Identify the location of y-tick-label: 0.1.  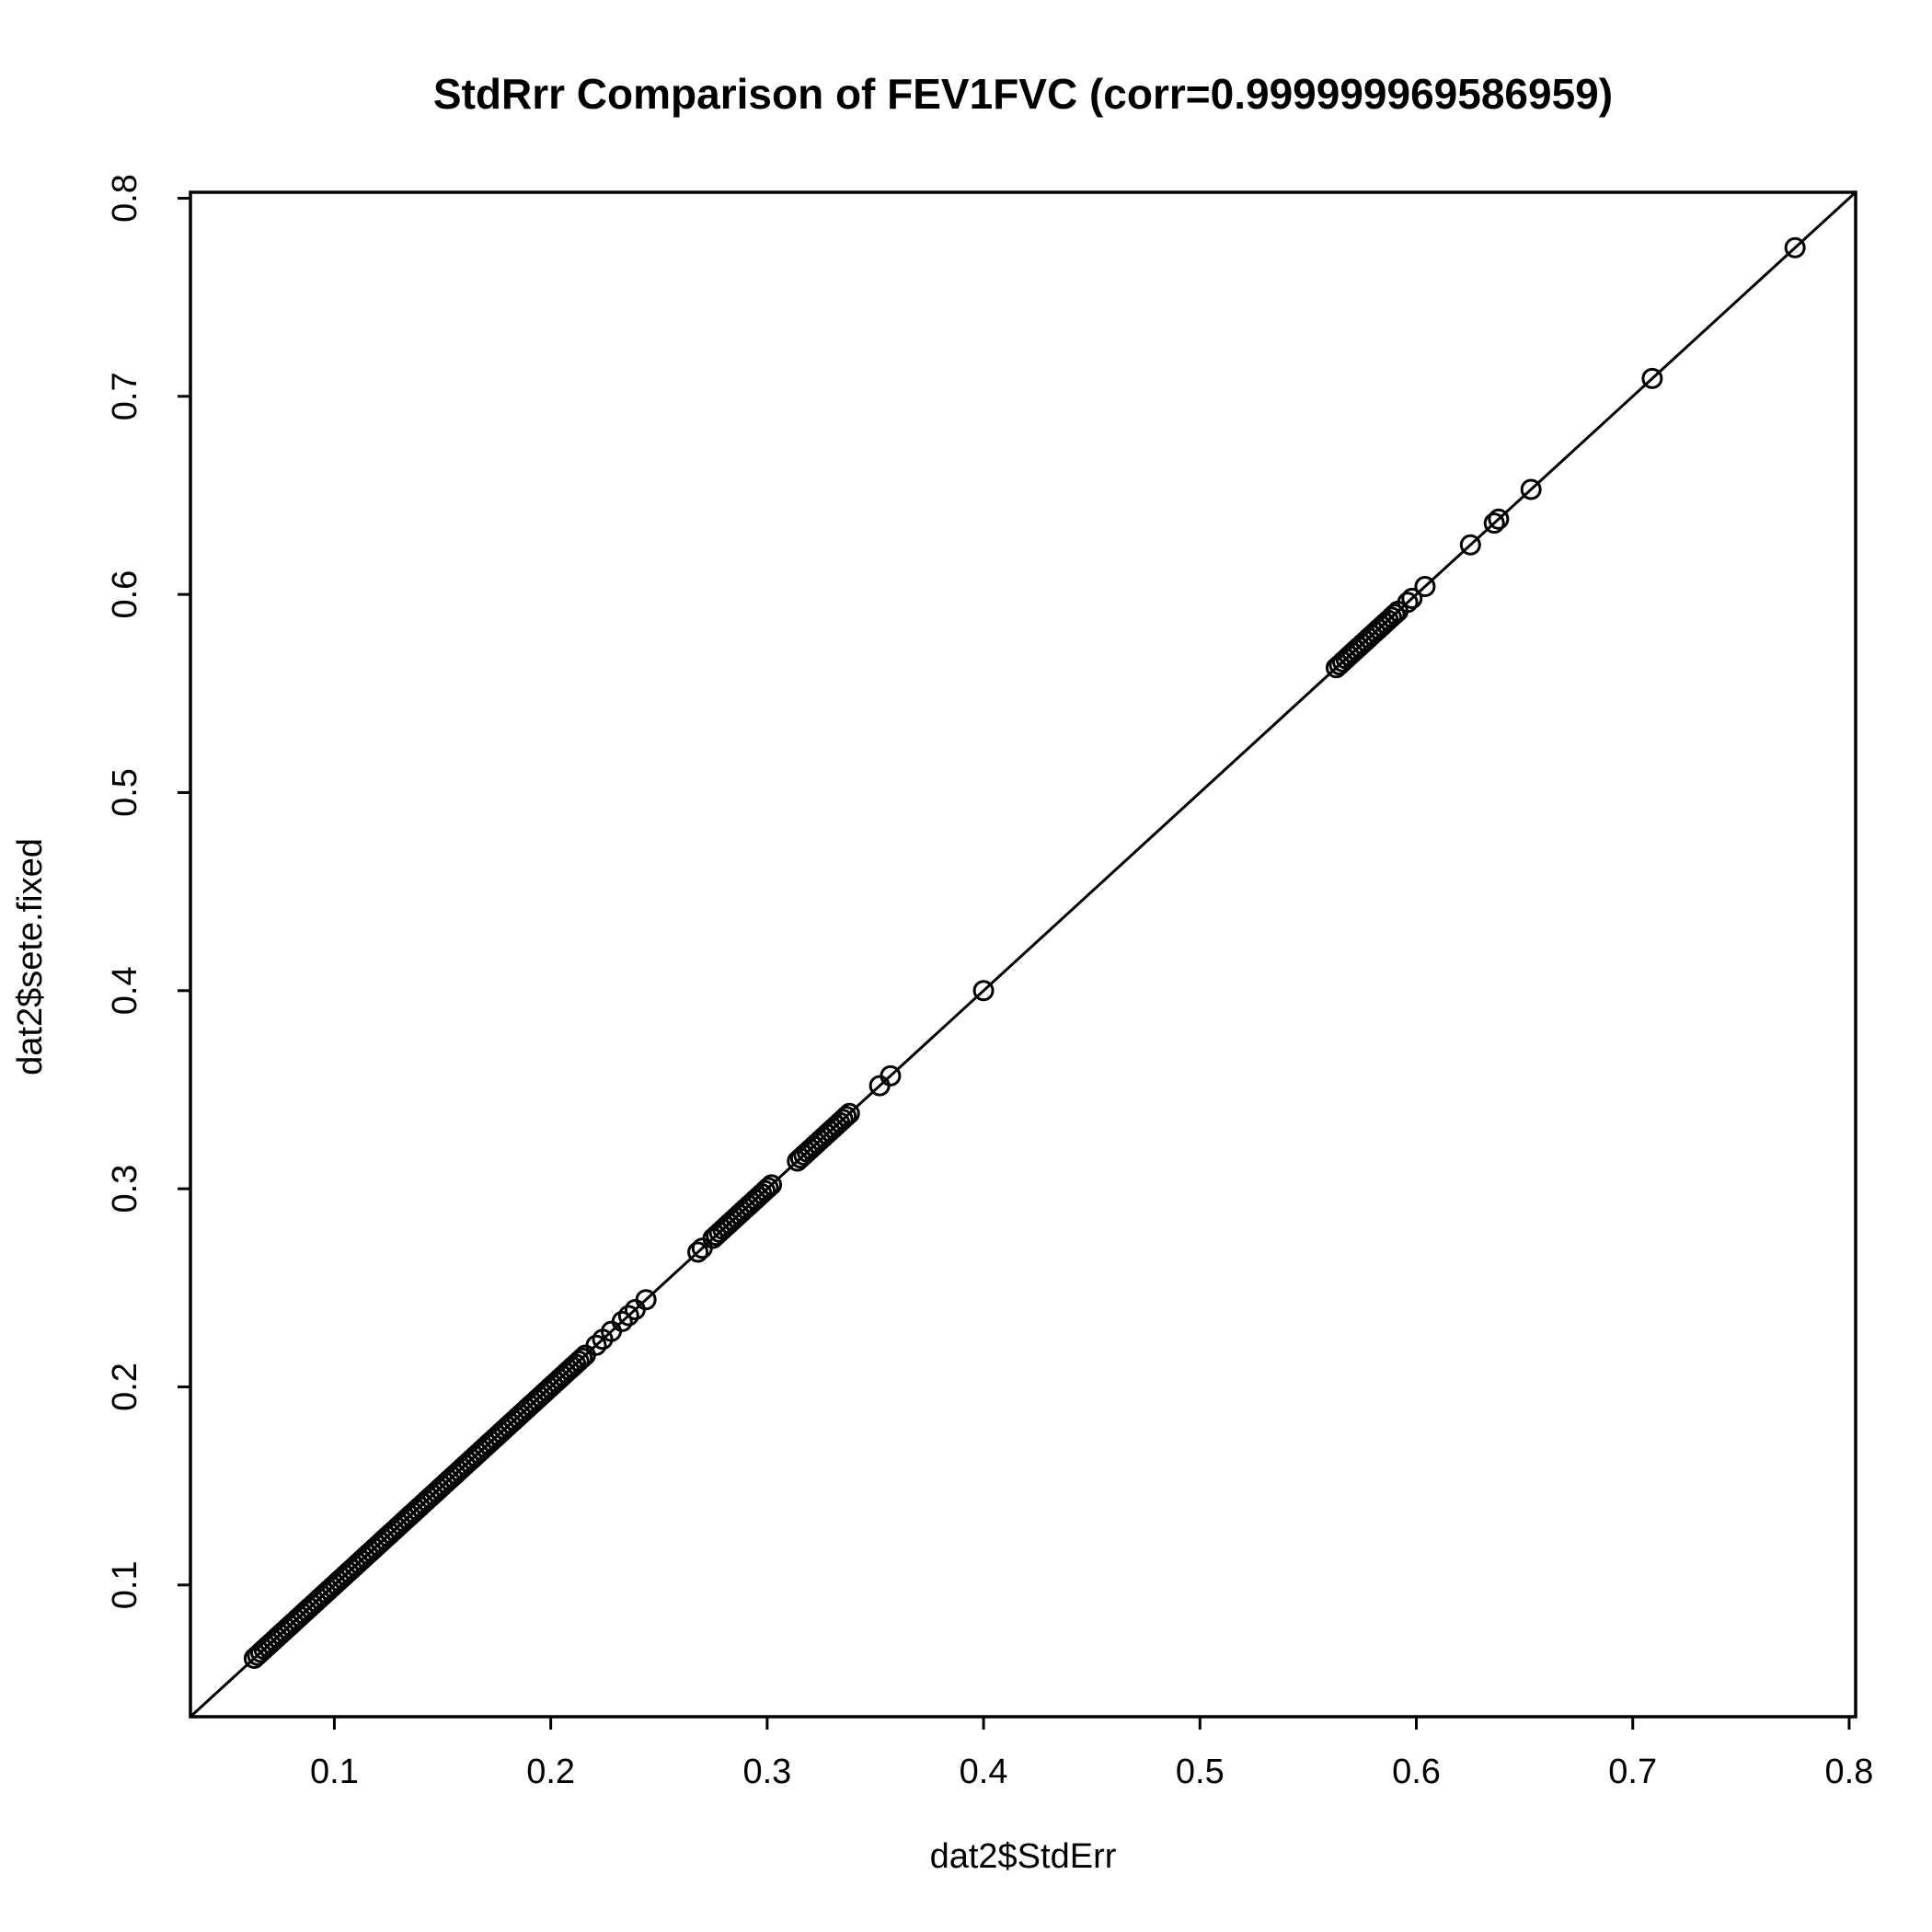
(125, 1584).